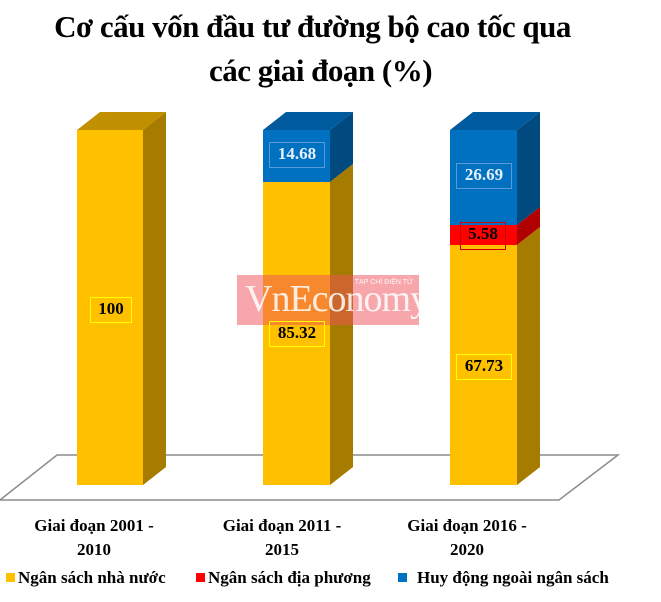 The height and width of the screenshot is (602, 661). Describe the element at coordinates (94, 538) in the screenshot. I see `x-tick-label-1: Giai đoạn 2001 - 2010` at that location.